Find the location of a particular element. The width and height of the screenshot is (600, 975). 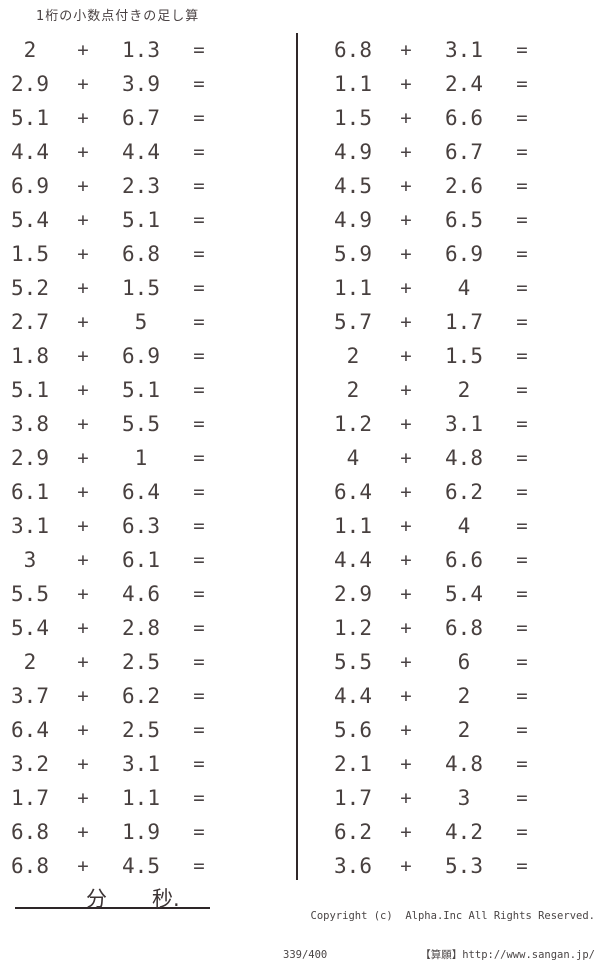

operand-b: 4.2 is located at coordinates (464, 832).